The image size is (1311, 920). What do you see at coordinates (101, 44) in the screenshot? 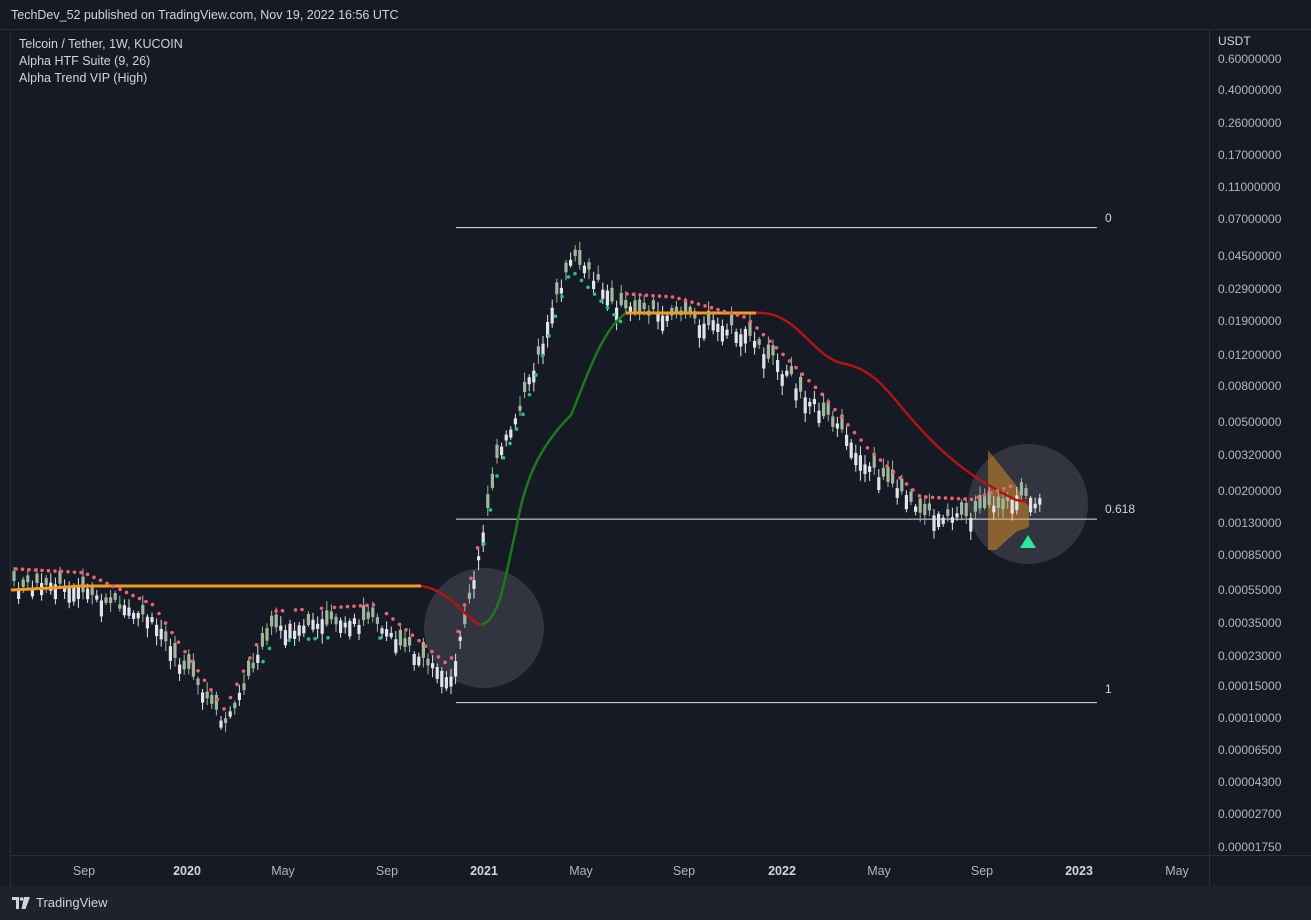
I see `symbol-title: Telcoin / Tether, 1W, KUCOIN` at bounding box center [101, 44].